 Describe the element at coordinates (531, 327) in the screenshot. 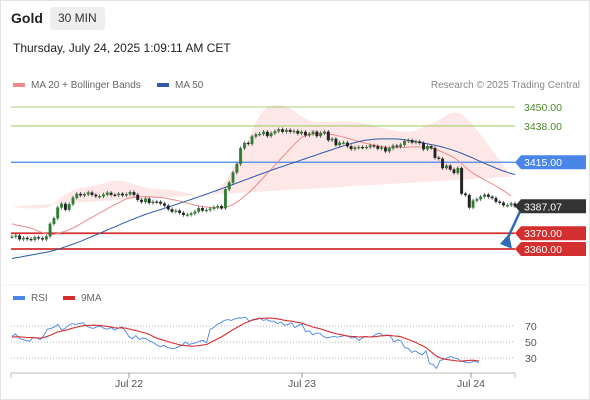

I see `rsi-tick-70: 70` at that location.